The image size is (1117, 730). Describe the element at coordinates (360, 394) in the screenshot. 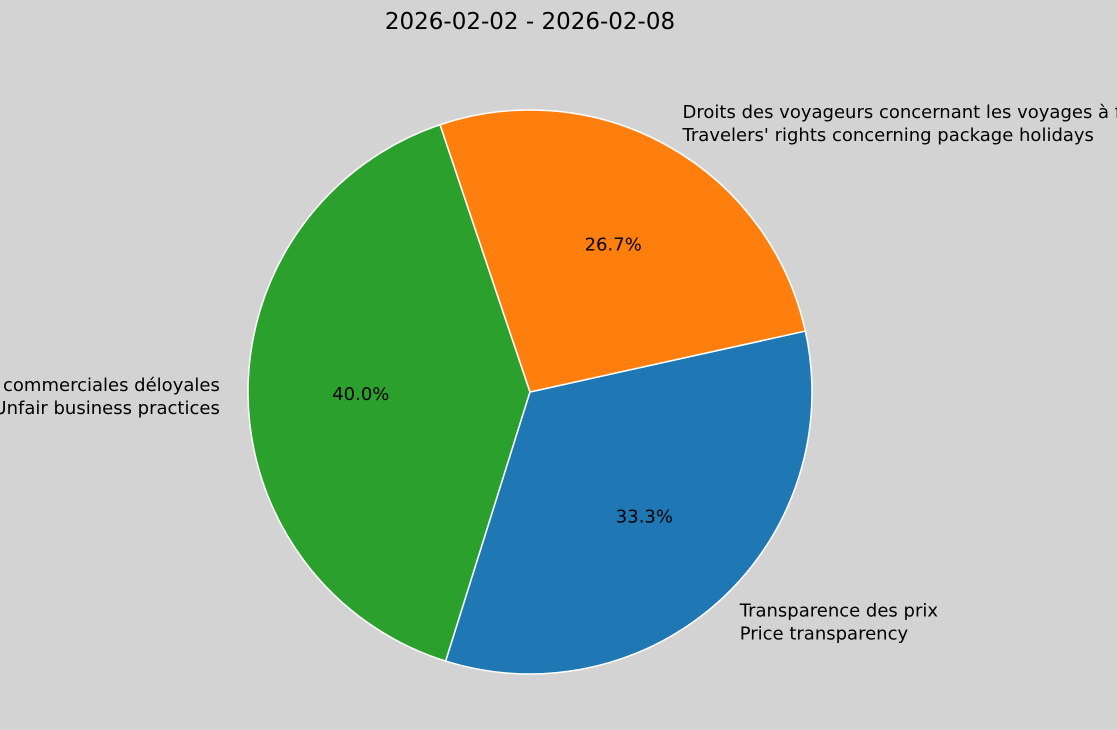

I see `slice-percent-label: 40.0%` at that location.